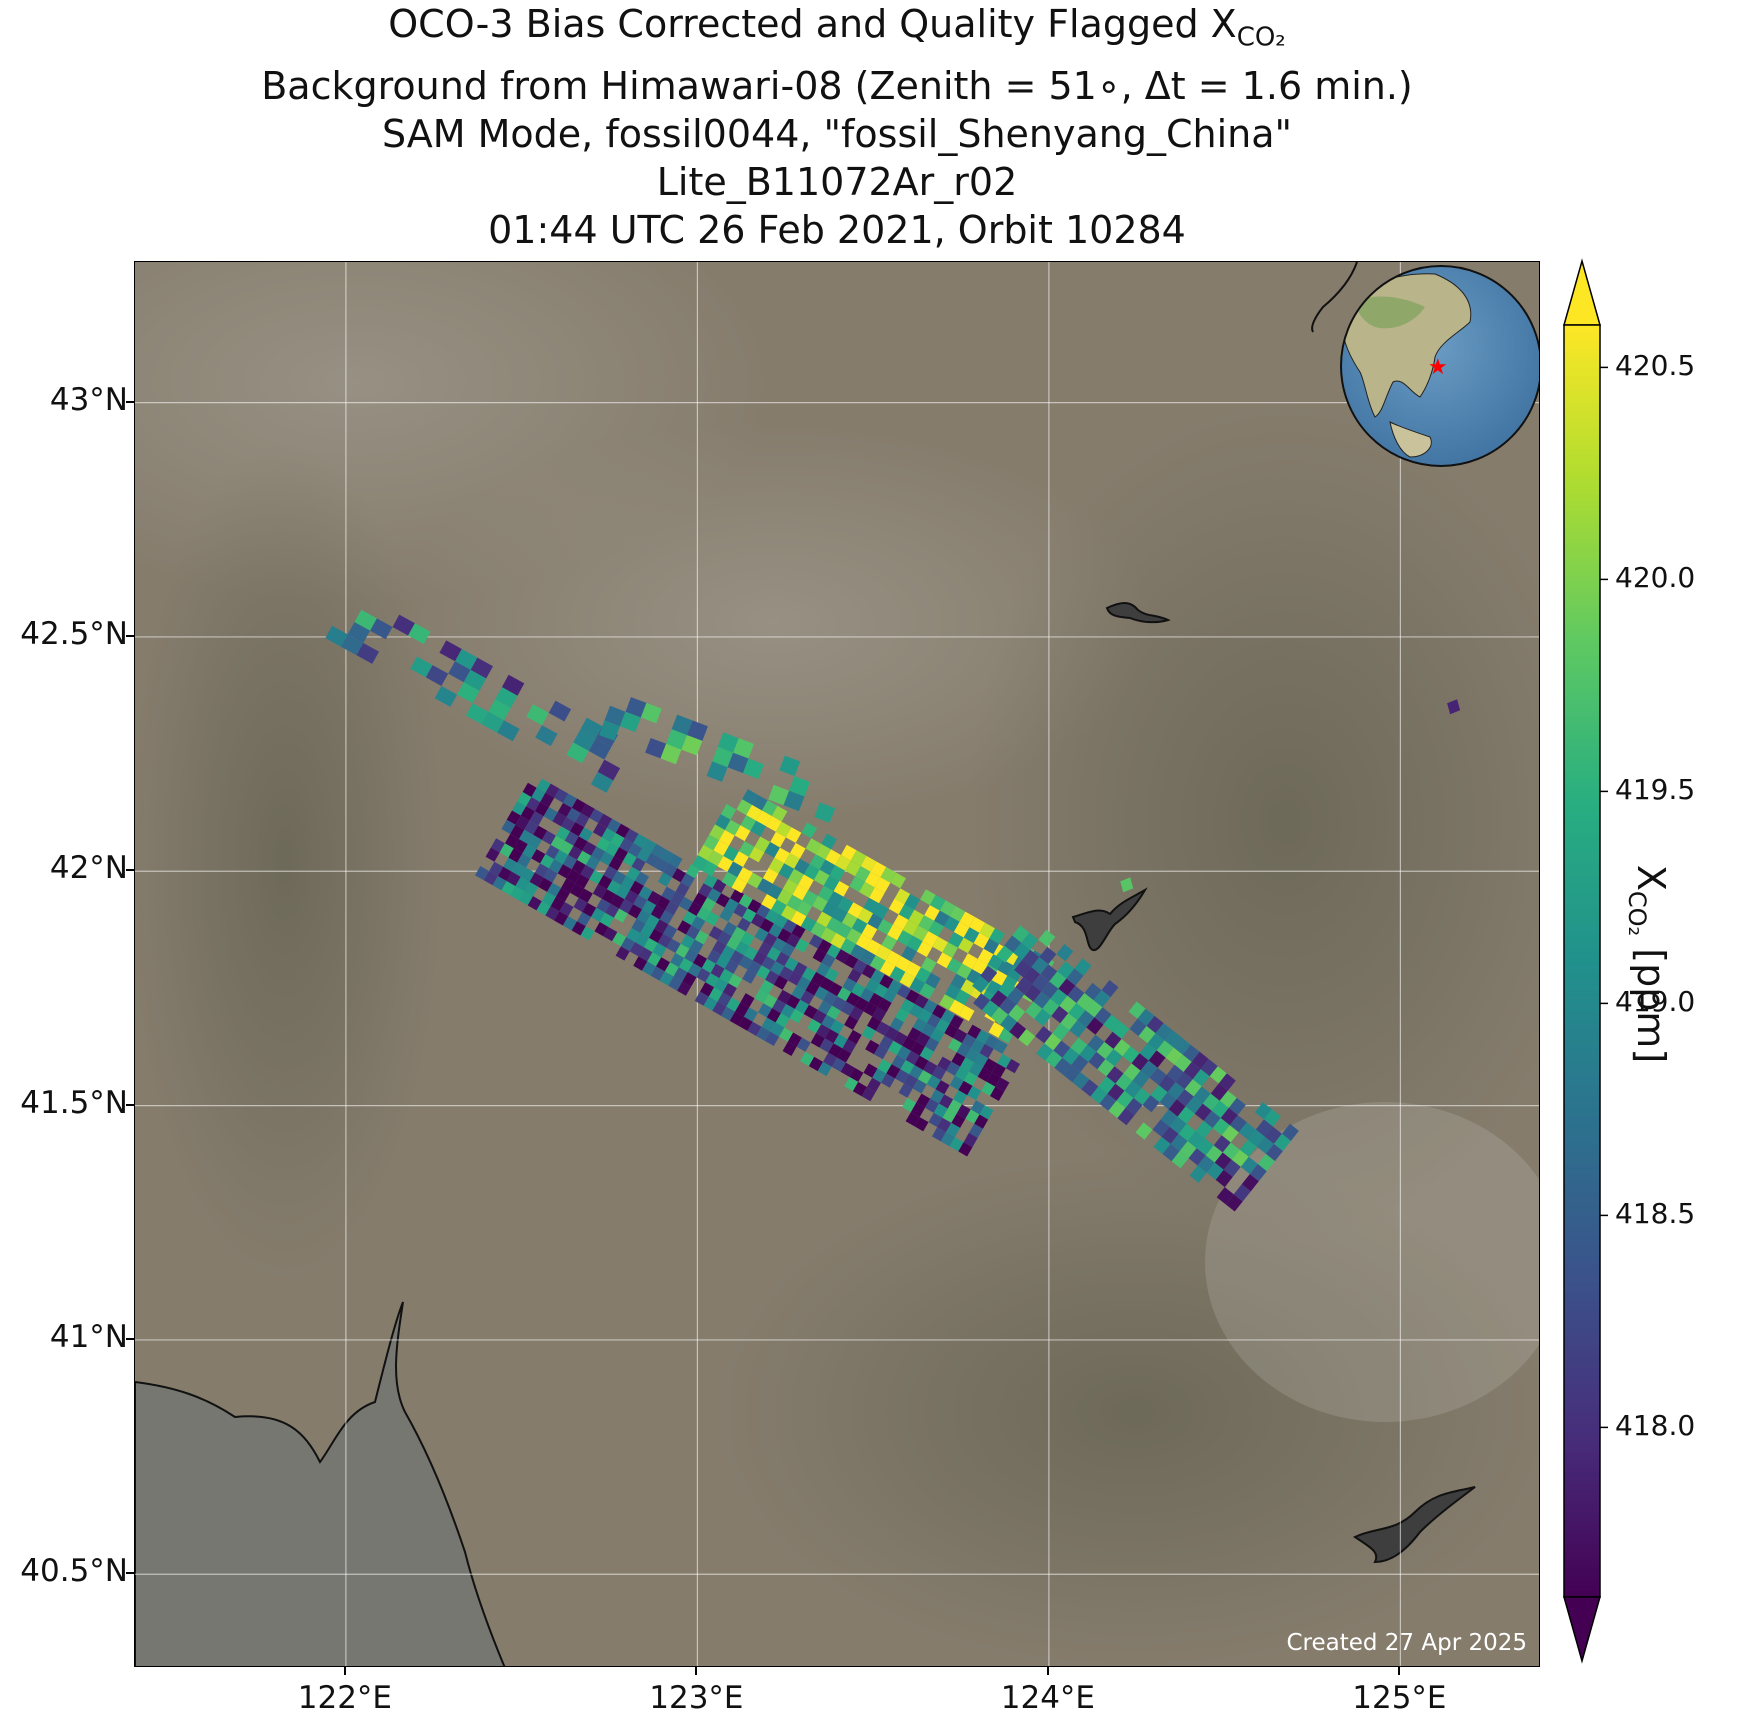  What do you see at coordinates (1454, 707) in the screenshot?
I see `xco2-isolated-sounding` at bounding box center [1454, 707].